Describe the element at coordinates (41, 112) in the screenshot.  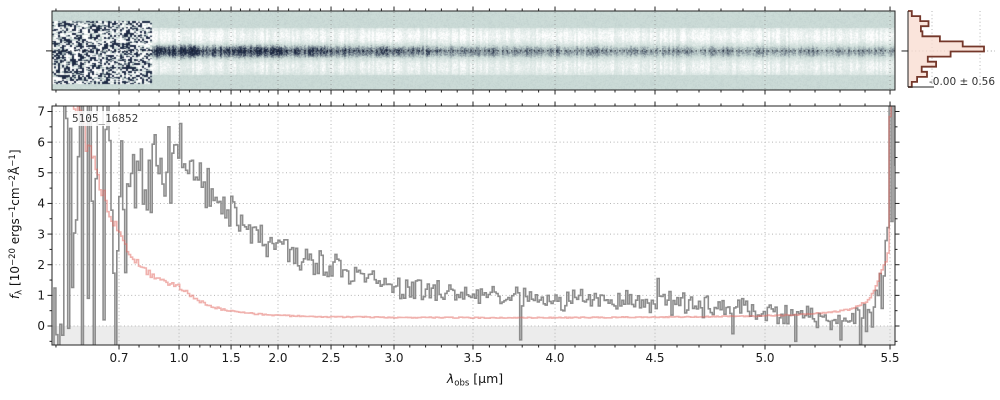
I see `y-tick-label: 7` at that location.